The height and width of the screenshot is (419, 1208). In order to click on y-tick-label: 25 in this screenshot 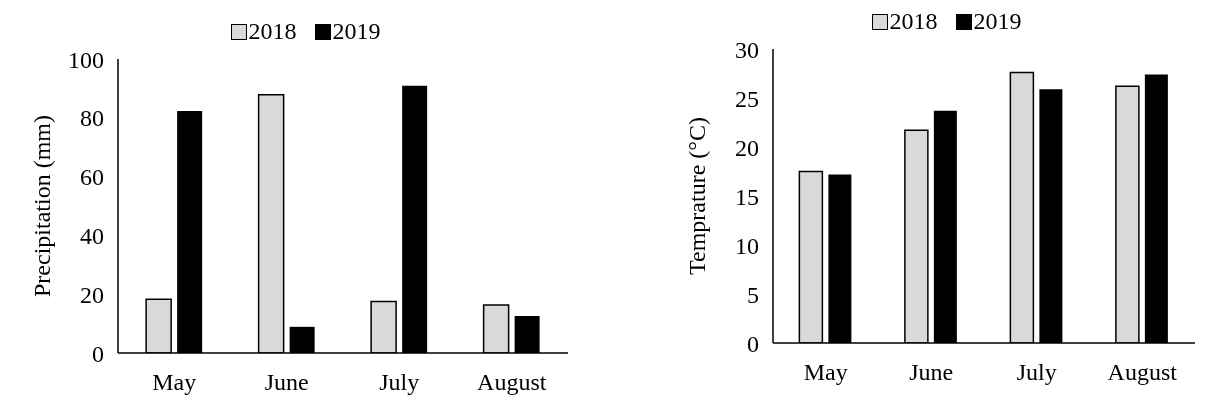, I will do `click(747, 98)`.